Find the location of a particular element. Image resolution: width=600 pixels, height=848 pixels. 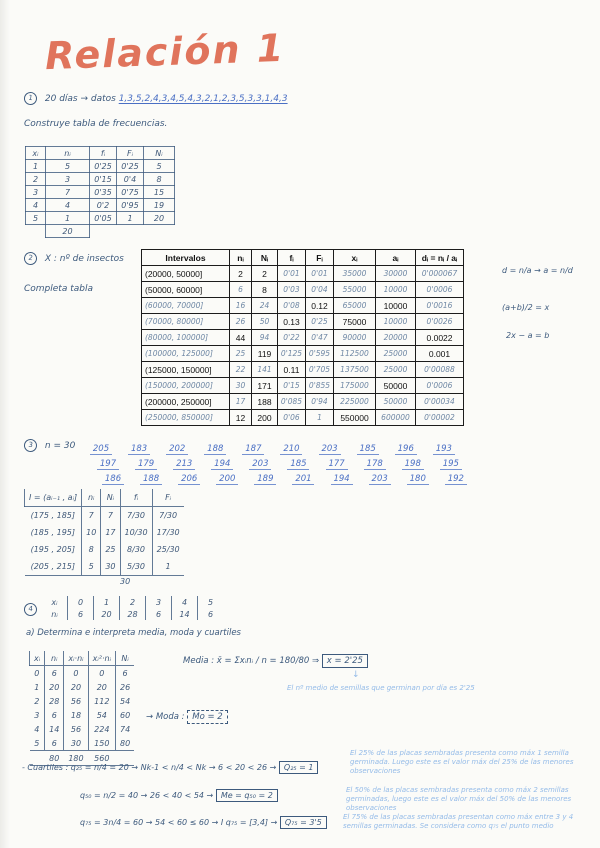

cell: 44 is located at coordinates (240, 337).